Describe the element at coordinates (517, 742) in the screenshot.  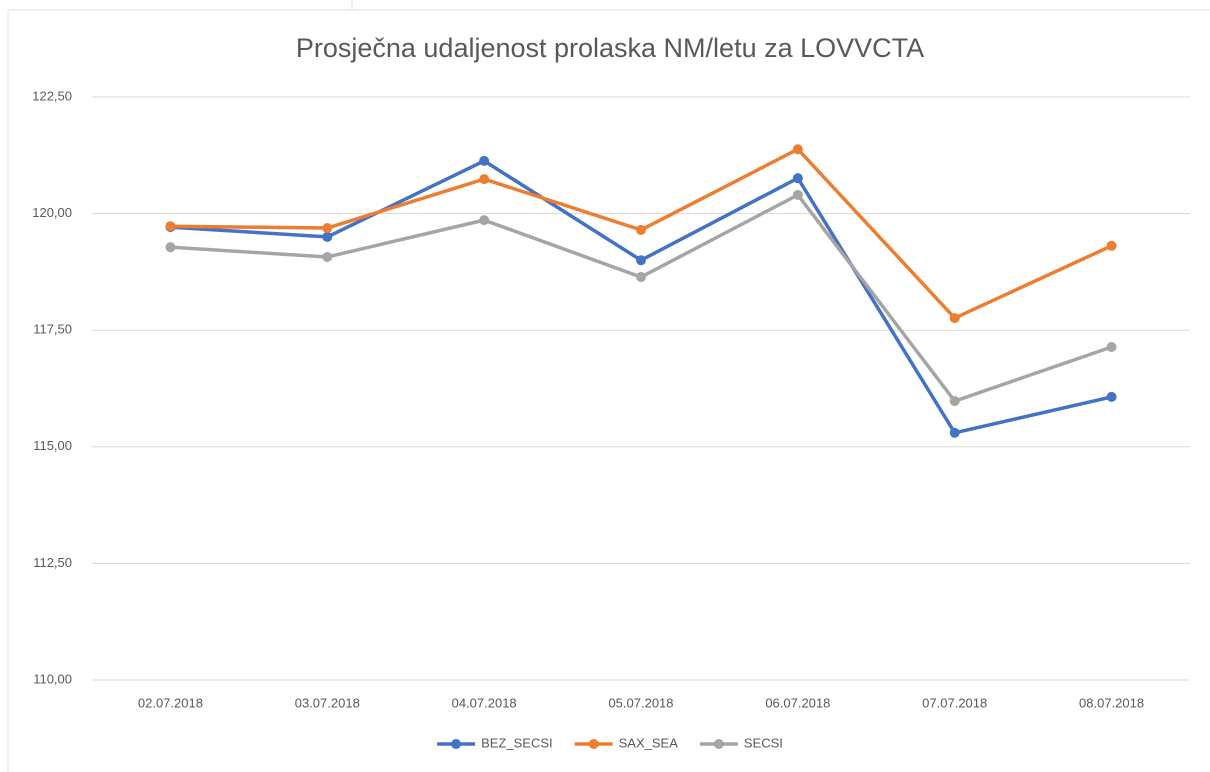
I see `legend-label: BEZ_SECSI` at that location.